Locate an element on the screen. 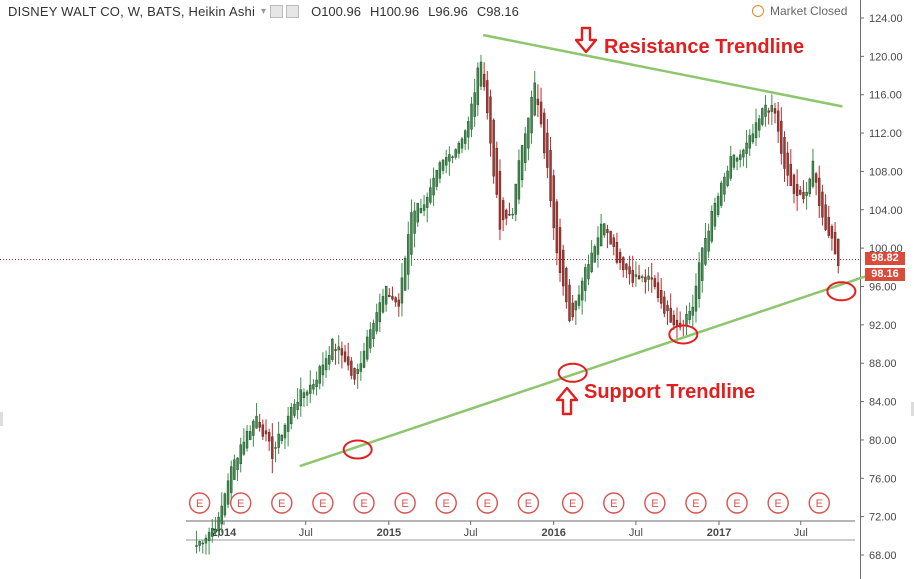 Image resolution: width=914 pixels, height=579 pixels. touch-point-circle is located at coordinates (841, 291).